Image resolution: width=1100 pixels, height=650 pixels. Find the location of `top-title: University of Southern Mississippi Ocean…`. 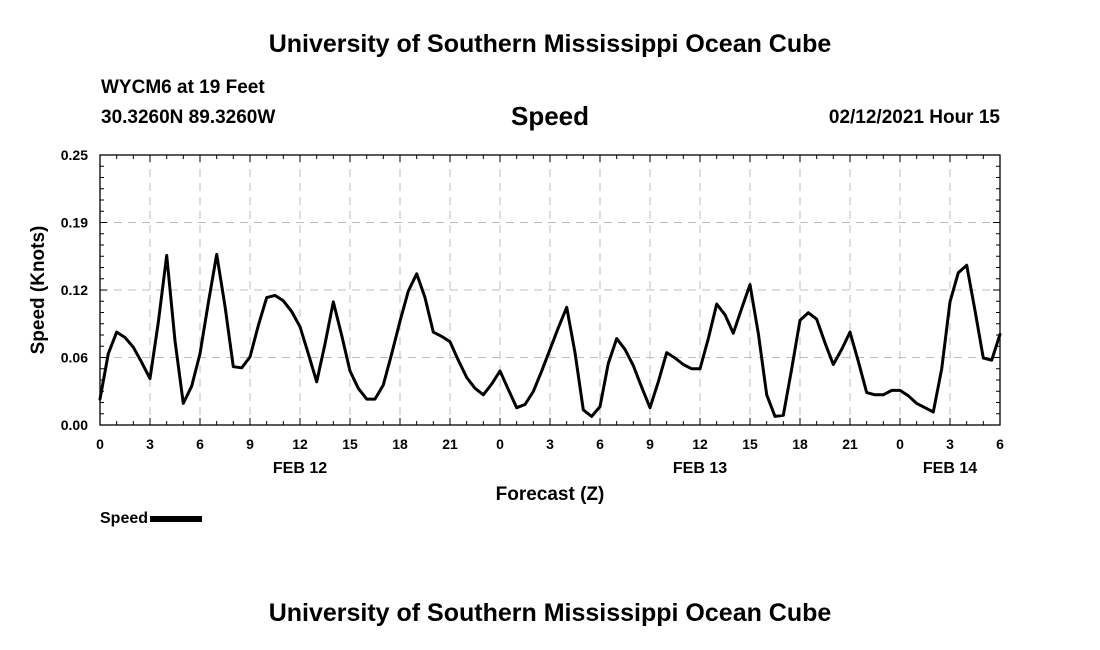

top-title: University of Southern Mississippi Ocean… is located at coordinates (550, 44).